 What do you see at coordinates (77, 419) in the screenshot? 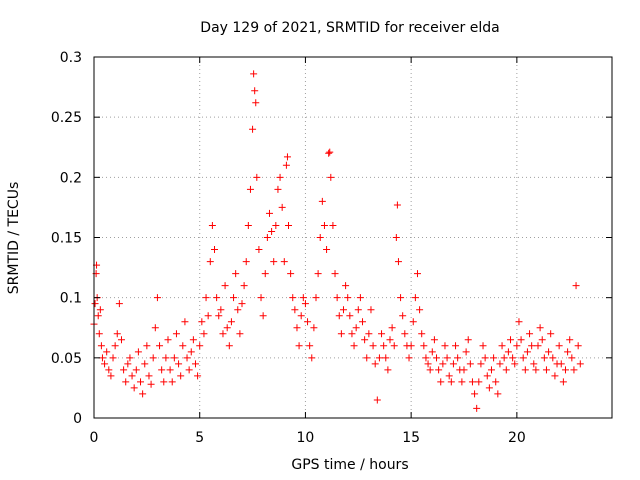
I see `y-tick-label: 0` at bounding box center [77, 419].